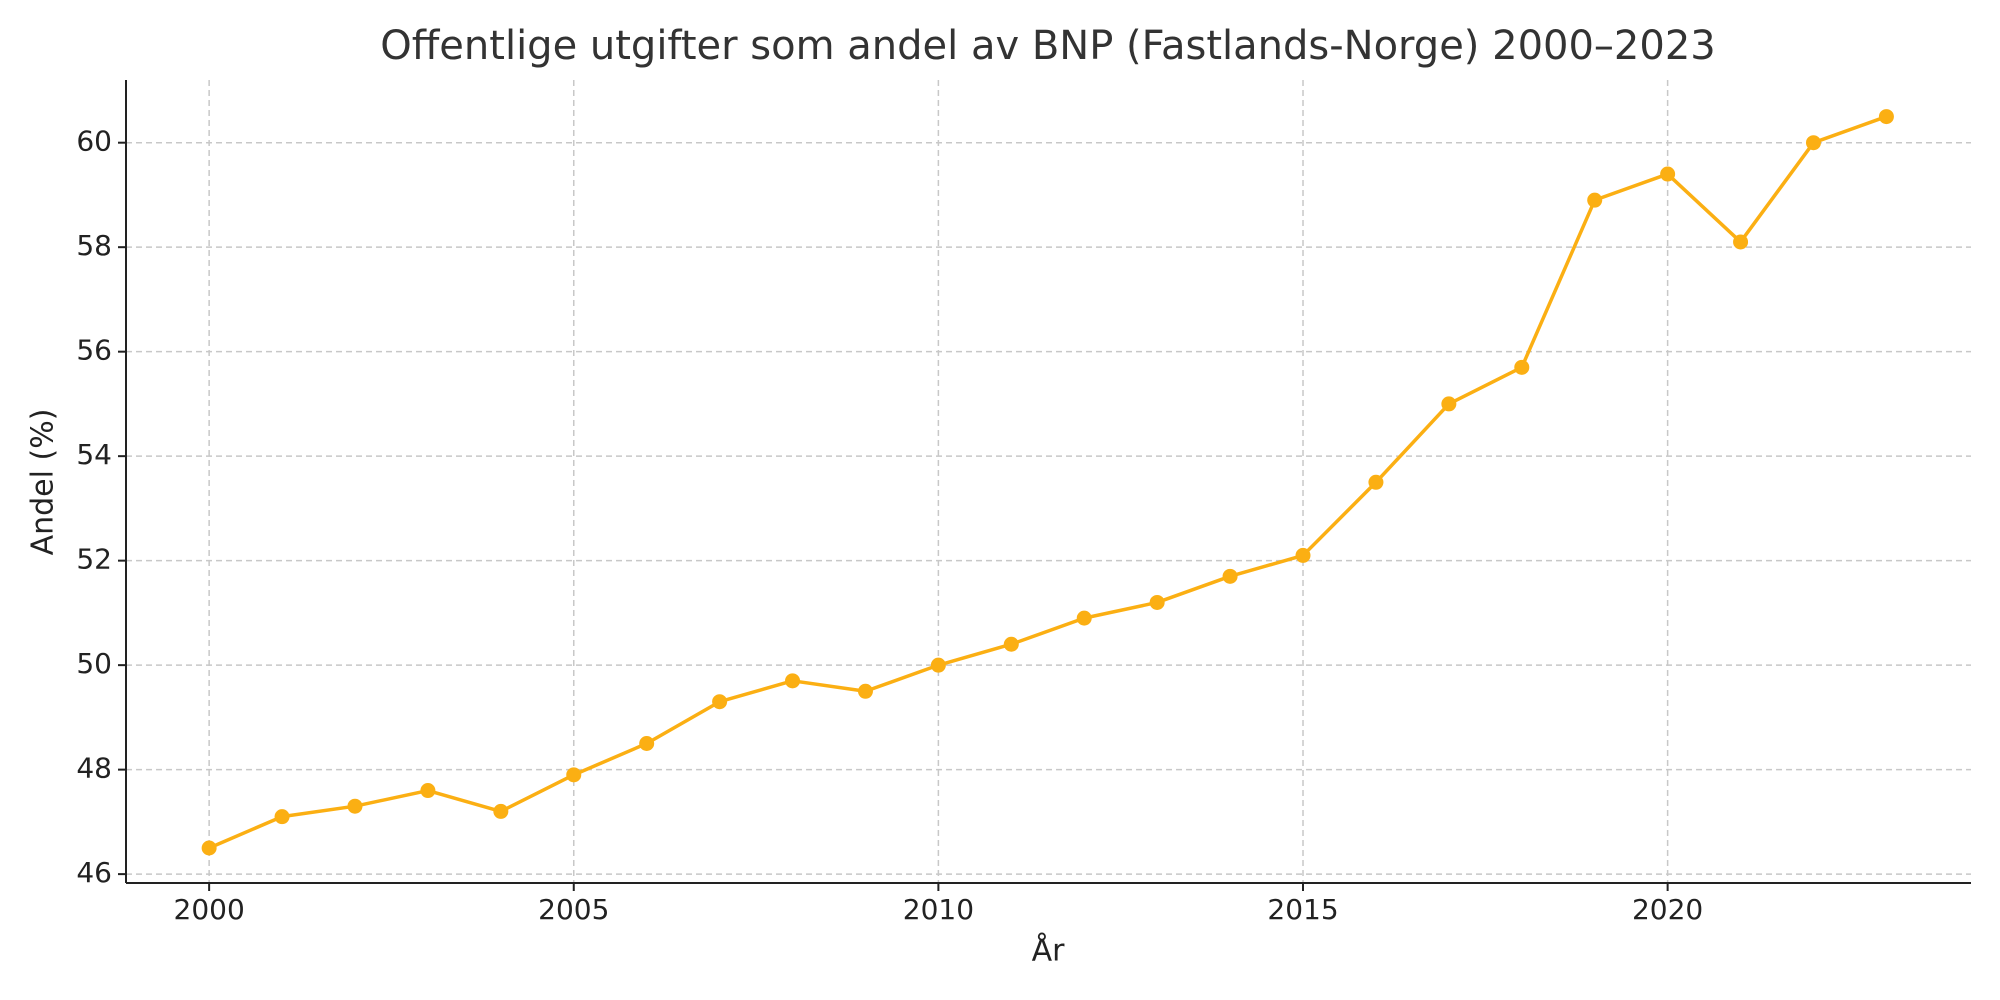 The width and height of the screenshot is (2000, 1000). What do you see at coordinates (209, 909) in the screenshot?
I see `x-tick-label: 2000` at bounding box center [209, 909].